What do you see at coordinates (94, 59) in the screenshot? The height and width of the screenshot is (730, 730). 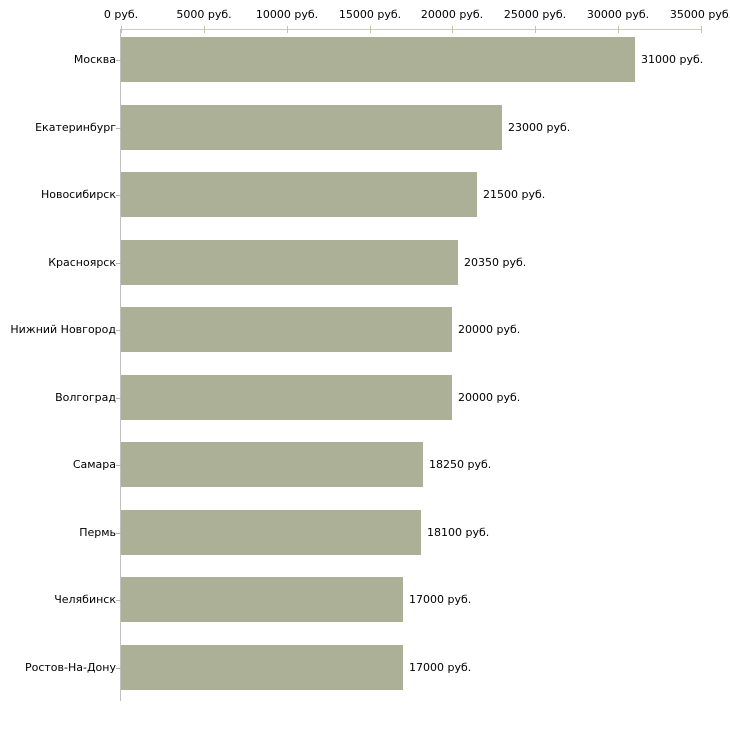 I see `category-label: Москва` at bounding box center [94, 59].